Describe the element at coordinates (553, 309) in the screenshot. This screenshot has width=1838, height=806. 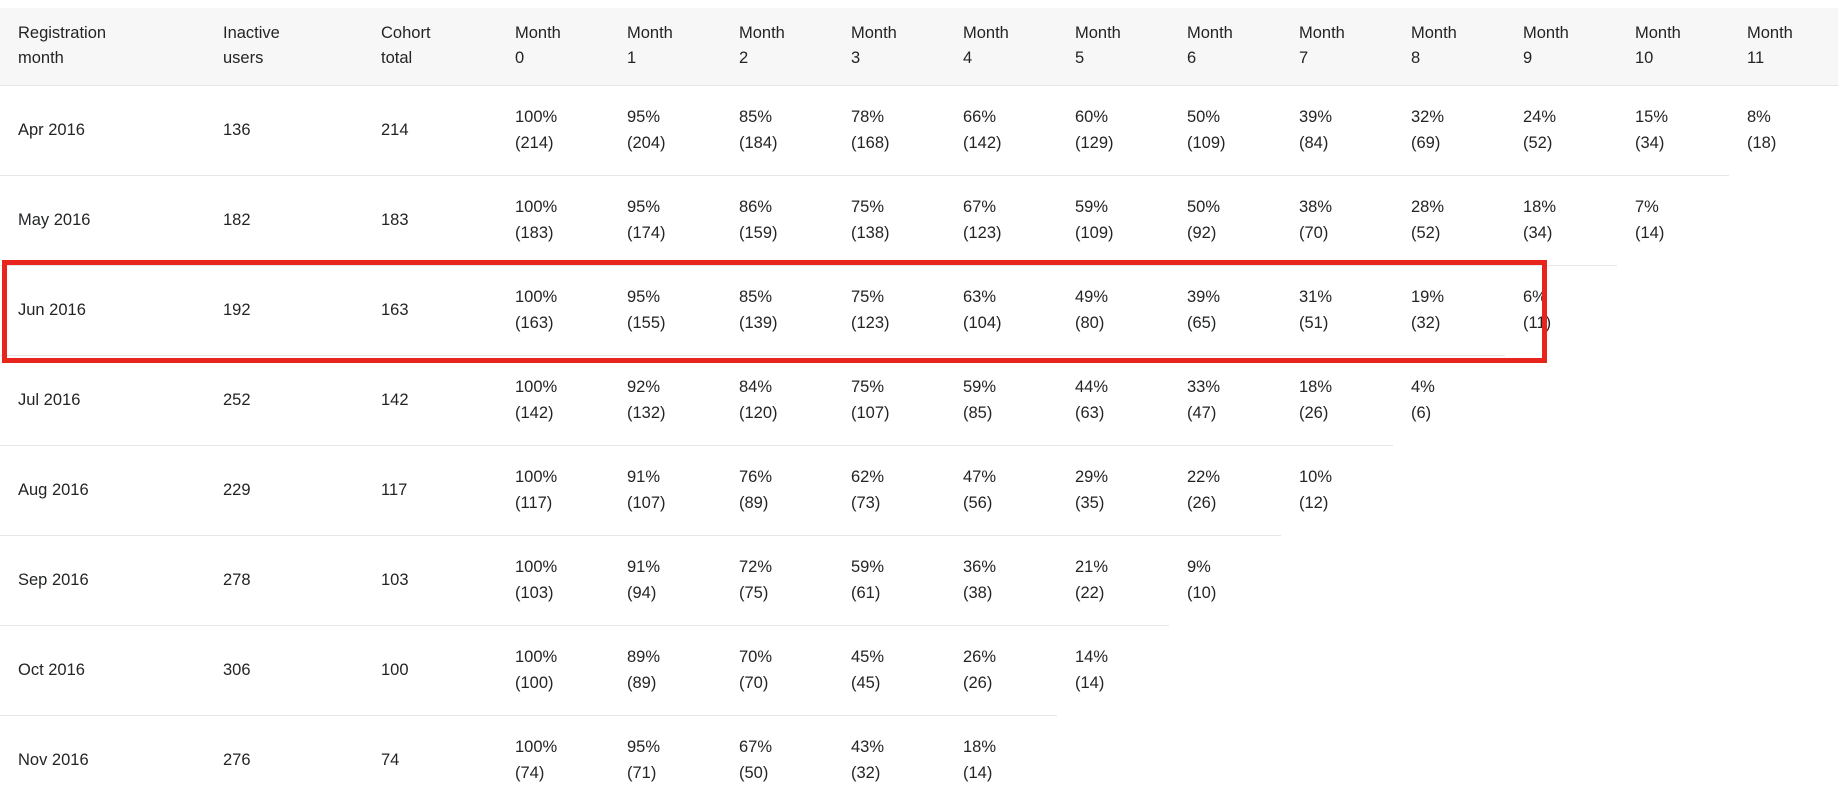
I see `retention-cell-month-0: 100% (163)` at that location.